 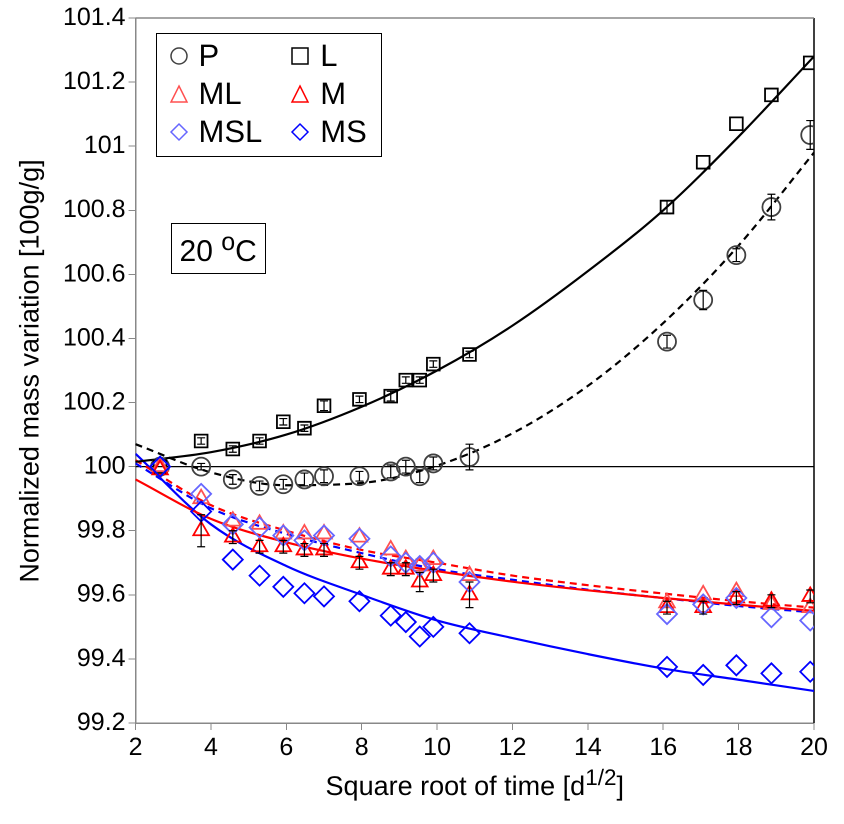 What do you see at coordinates (94, 209) in the screenshot?
I see `y-tick-label: 100.8` at bounding box center [94, 209].